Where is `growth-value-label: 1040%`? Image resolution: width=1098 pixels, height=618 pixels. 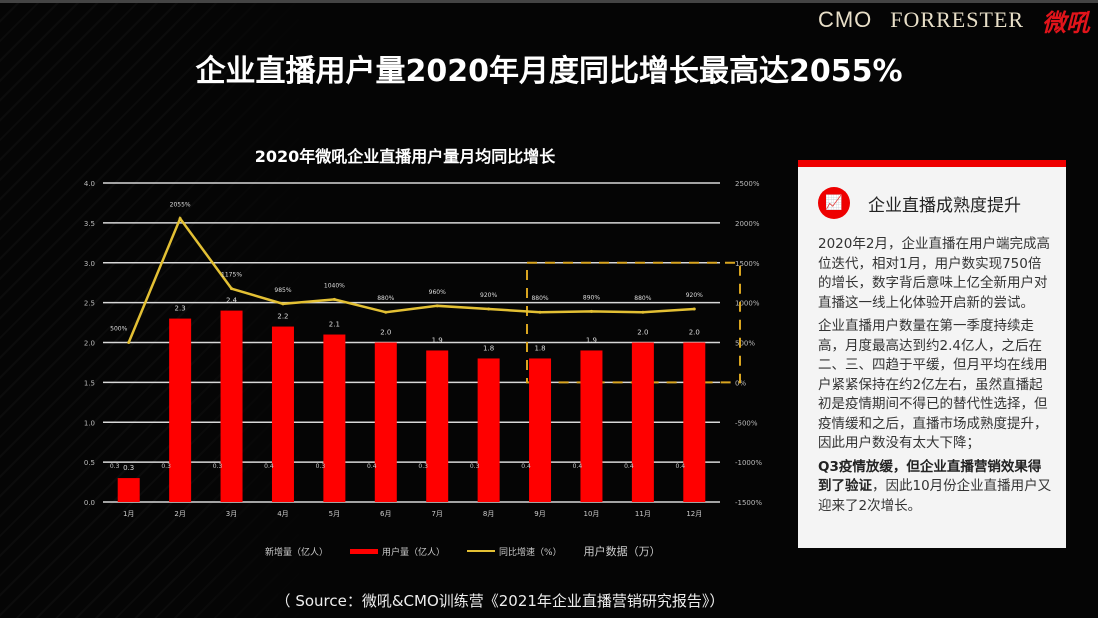 growth-value-label: 1040% is located at coordinates (334, 285).